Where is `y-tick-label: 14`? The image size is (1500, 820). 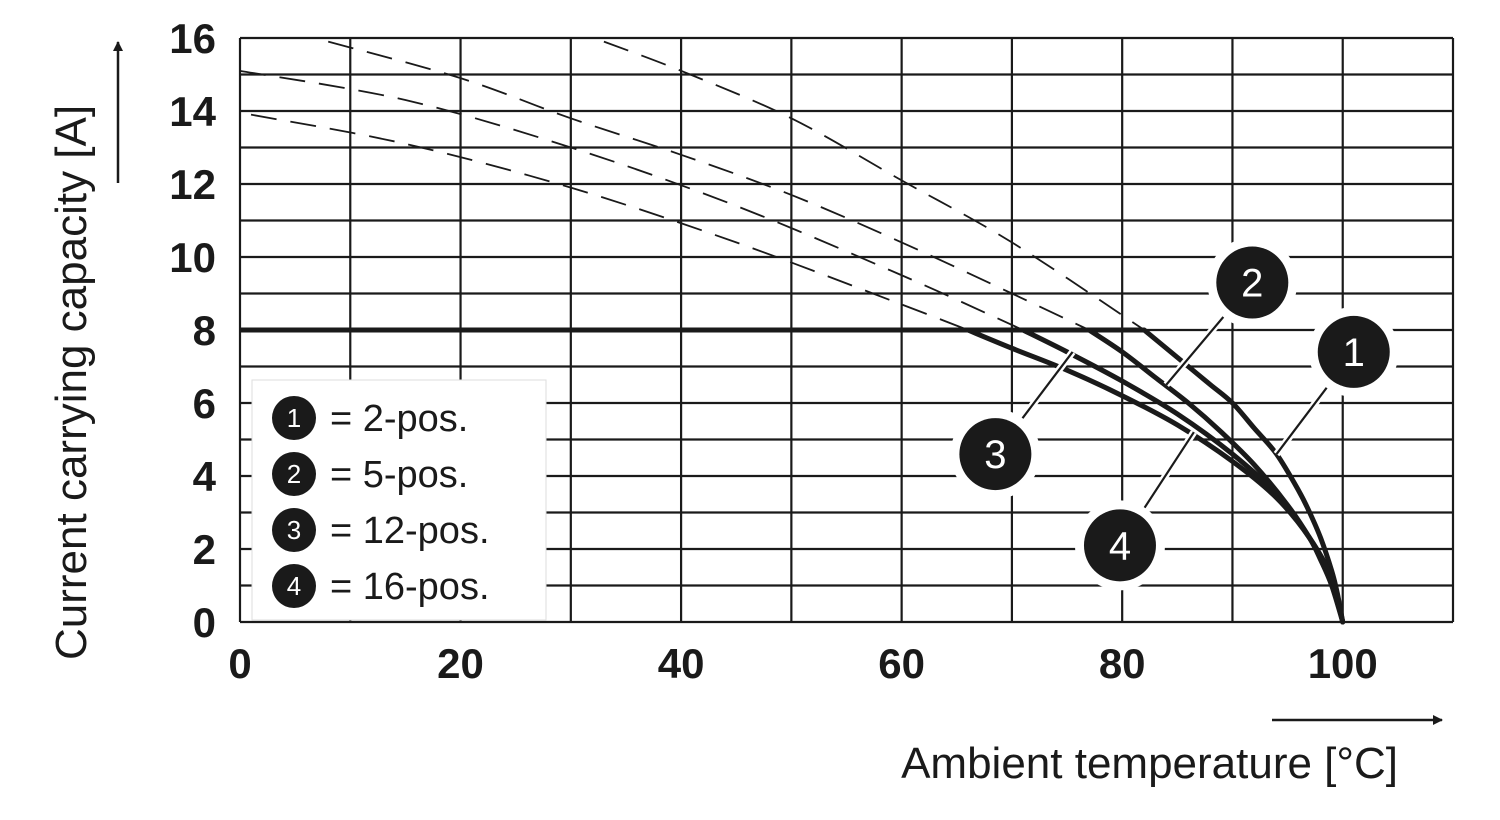 y-tick-label: 14 is located at coordinates (192, 111).